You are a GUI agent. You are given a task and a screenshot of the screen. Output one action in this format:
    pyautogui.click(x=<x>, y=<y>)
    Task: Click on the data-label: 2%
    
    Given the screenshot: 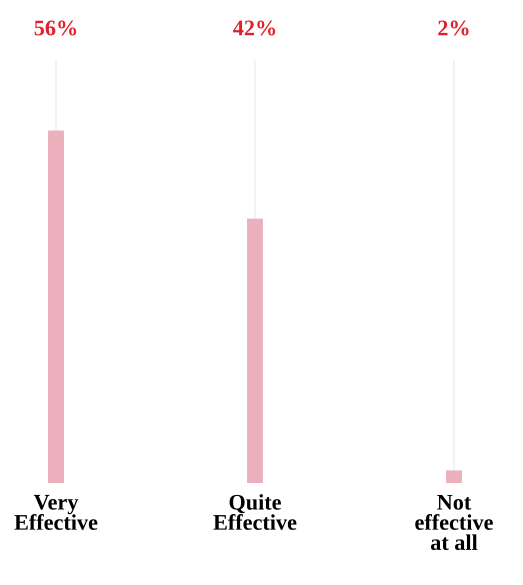 What is the action you would take?
    pyautogui.click(x=453, y=28)
    